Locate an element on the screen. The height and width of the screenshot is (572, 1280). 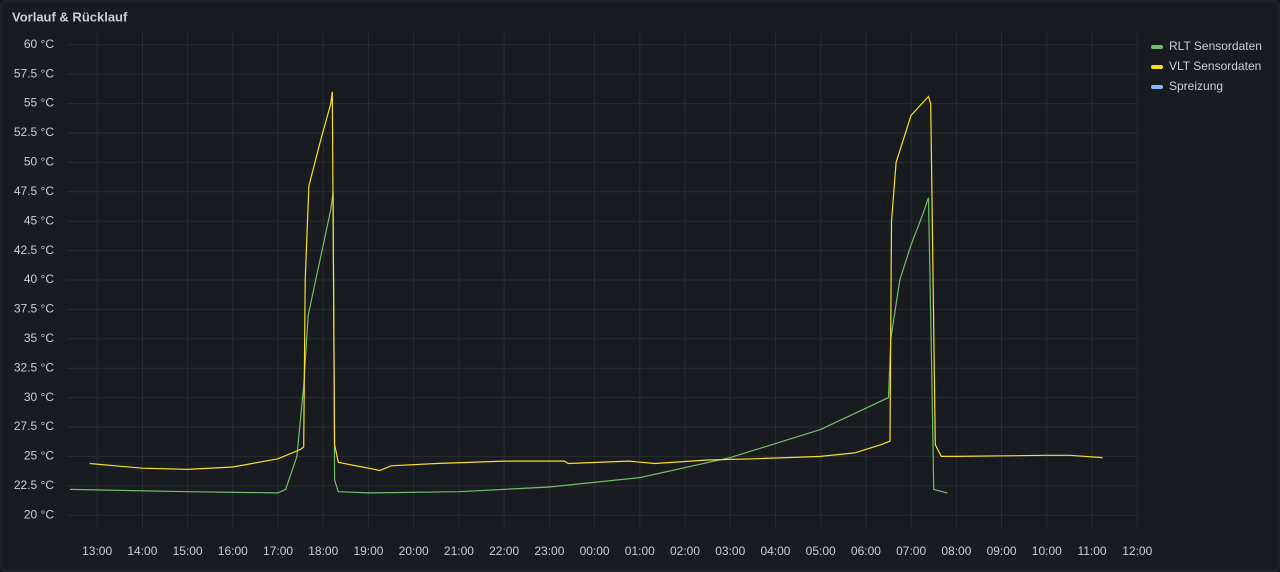
y-tick-label: 30 °C is located at coordinates (39, 397).